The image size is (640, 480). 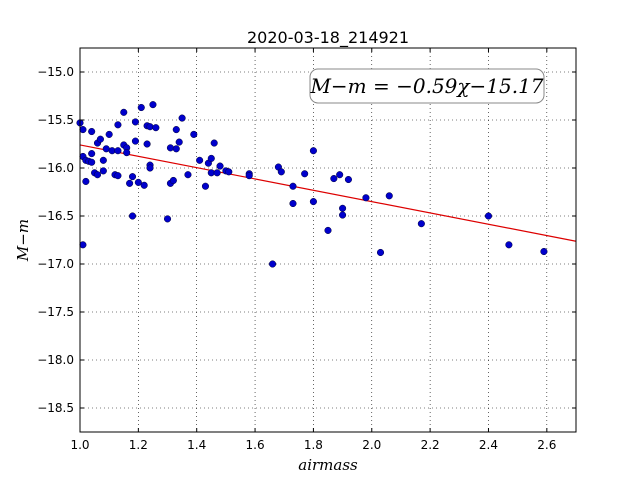 I want to click on x-tick-label: 1.8, so click(x=313, y=445).